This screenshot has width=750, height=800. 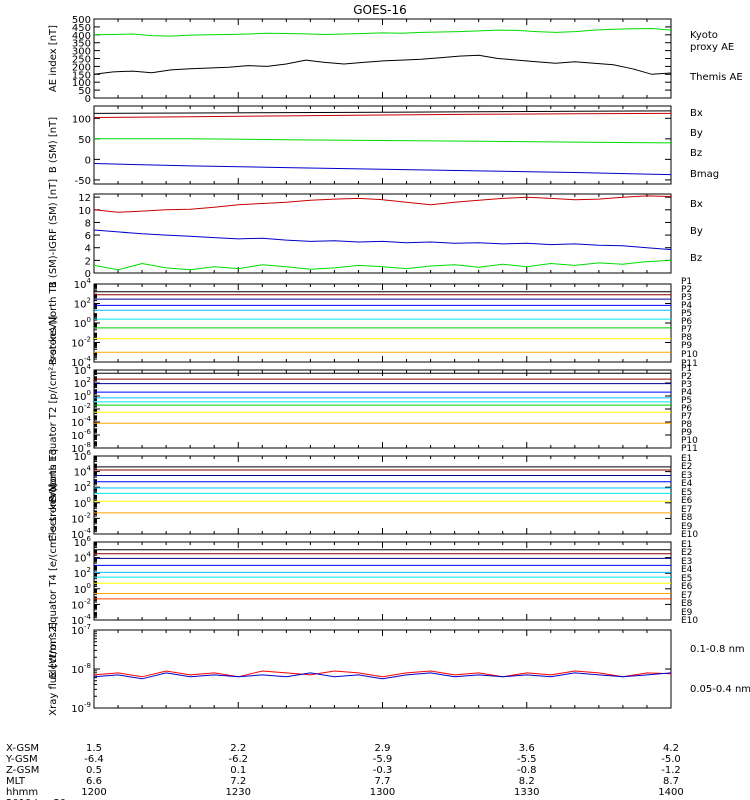 I want to click on x-axis-row-label: MLT, so click(x=16, y=781).